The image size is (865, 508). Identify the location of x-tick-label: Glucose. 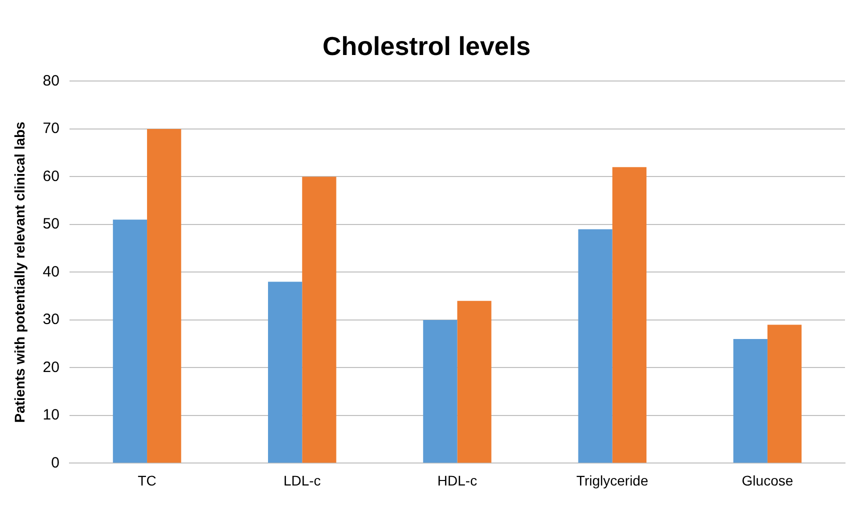
(768, 480).